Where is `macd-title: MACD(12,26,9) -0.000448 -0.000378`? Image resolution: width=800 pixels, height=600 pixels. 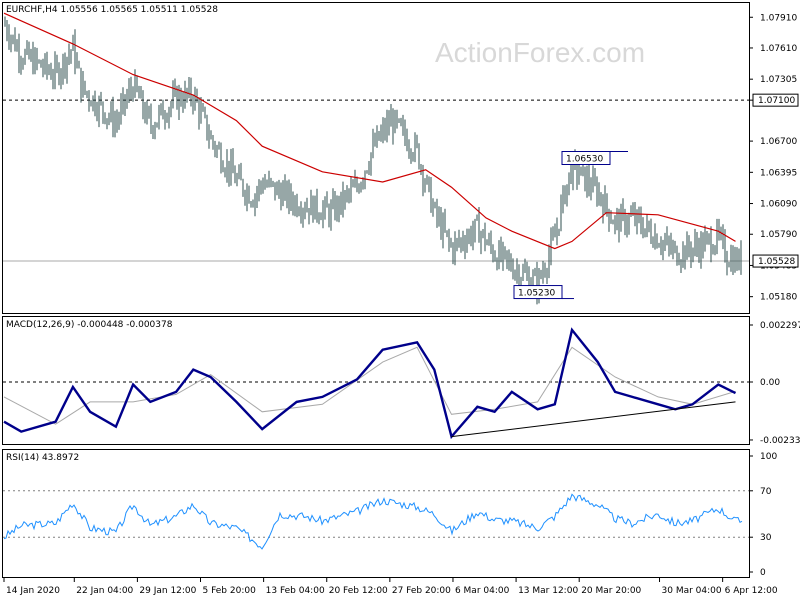 macd-title: MACD(12,26,9) -0.000448 -0.000378 is located at coordinates (89, 325).